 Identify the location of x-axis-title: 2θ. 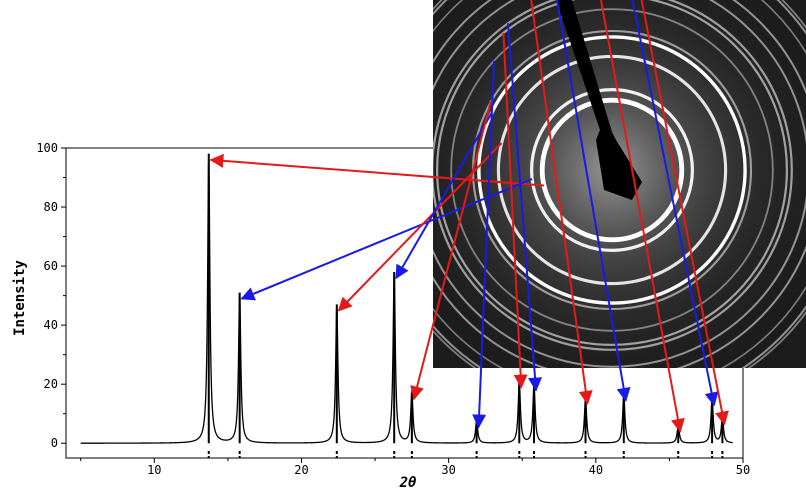
(408, 483).